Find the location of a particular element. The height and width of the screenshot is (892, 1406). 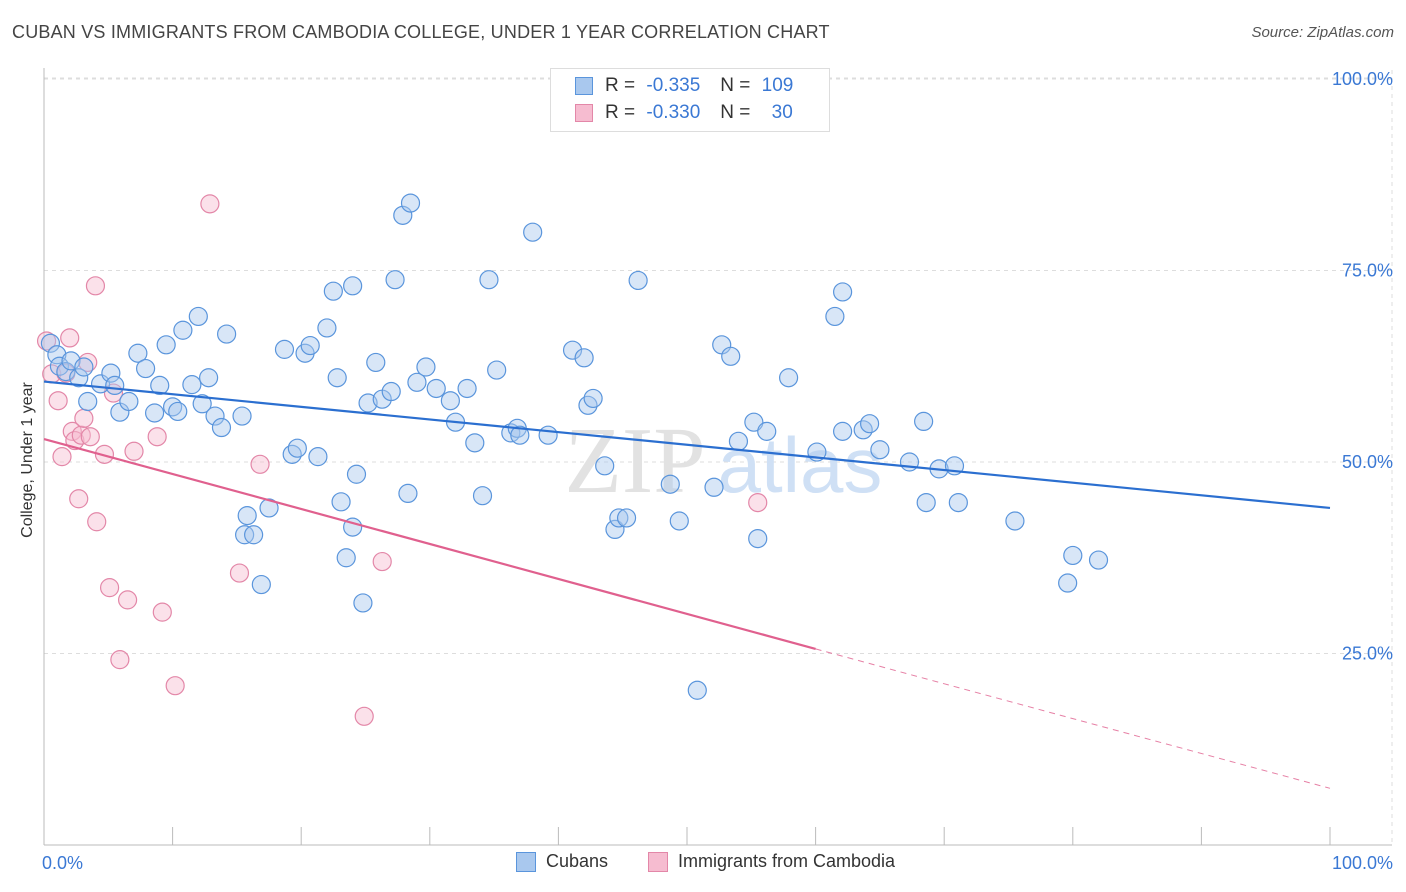

watermark-zip: ZIP is located at coordinates (635, 461).